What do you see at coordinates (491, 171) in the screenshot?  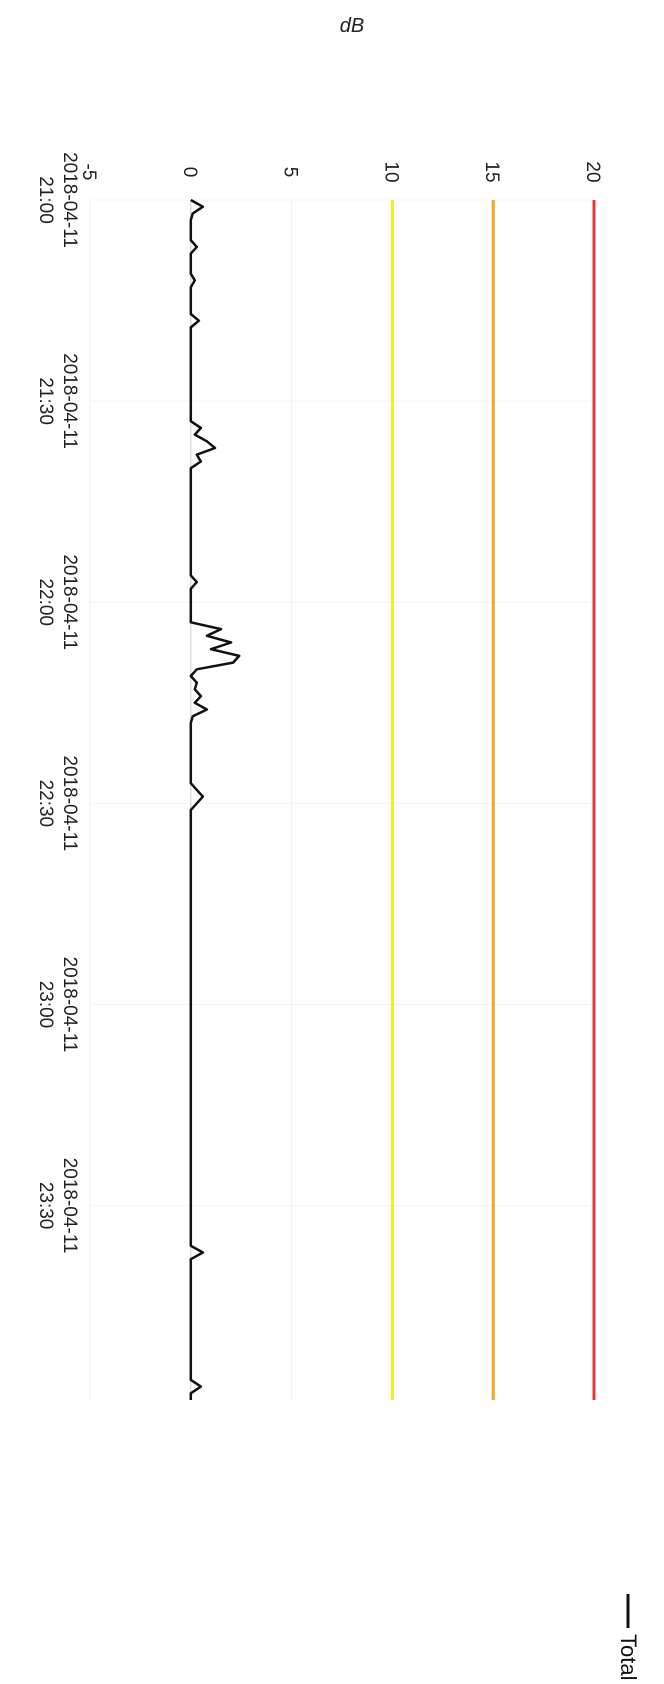 I see `y-tick-label-15: 15` at bounding box center [491, 171].